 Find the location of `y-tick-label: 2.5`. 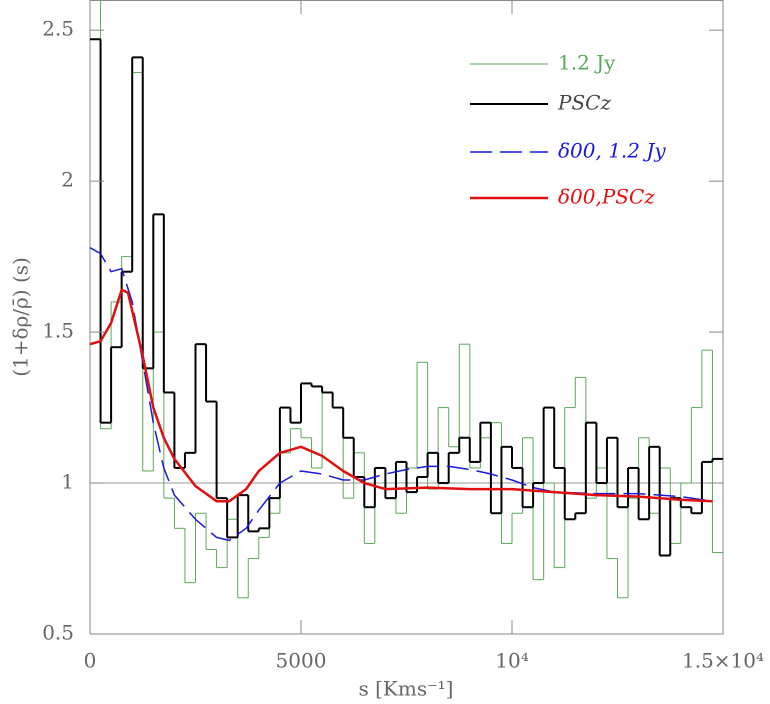

y-tick-label: 2.5 is located at coordinates (58, 29).